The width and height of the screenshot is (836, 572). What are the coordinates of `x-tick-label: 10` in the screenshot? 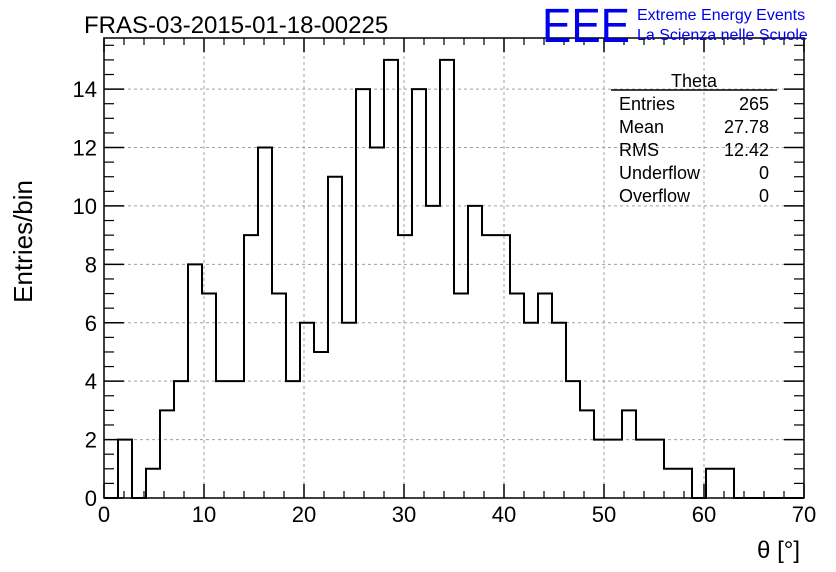 It's located at (204, 514).